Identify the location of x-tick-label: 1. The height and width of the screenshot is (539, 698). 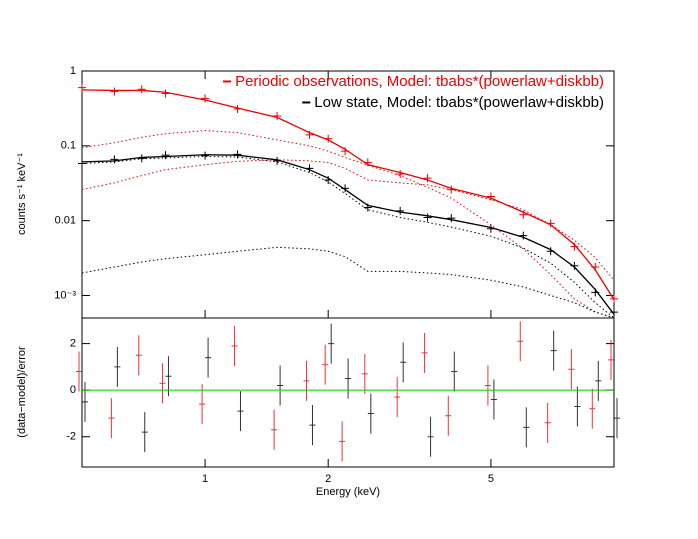
(205, 479).